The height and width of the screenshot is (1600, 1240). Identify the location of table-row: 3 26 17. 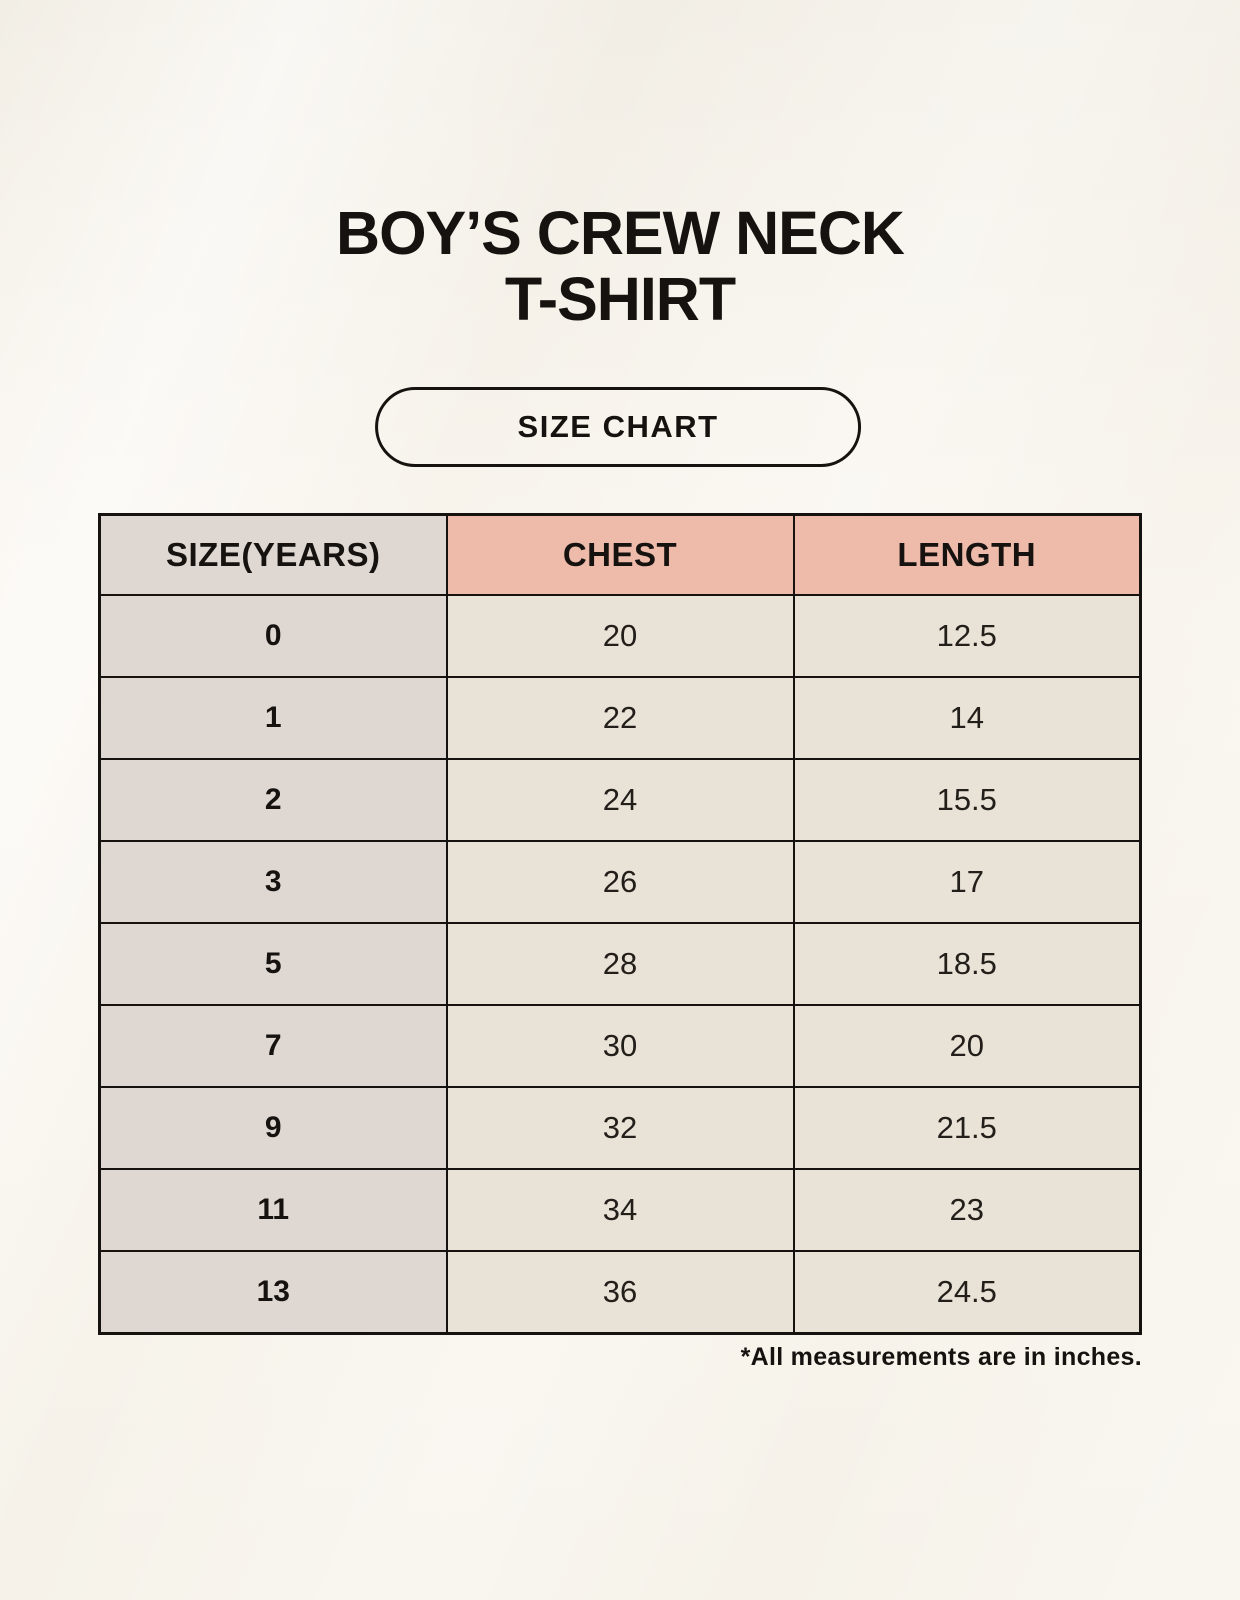
(620, 882).